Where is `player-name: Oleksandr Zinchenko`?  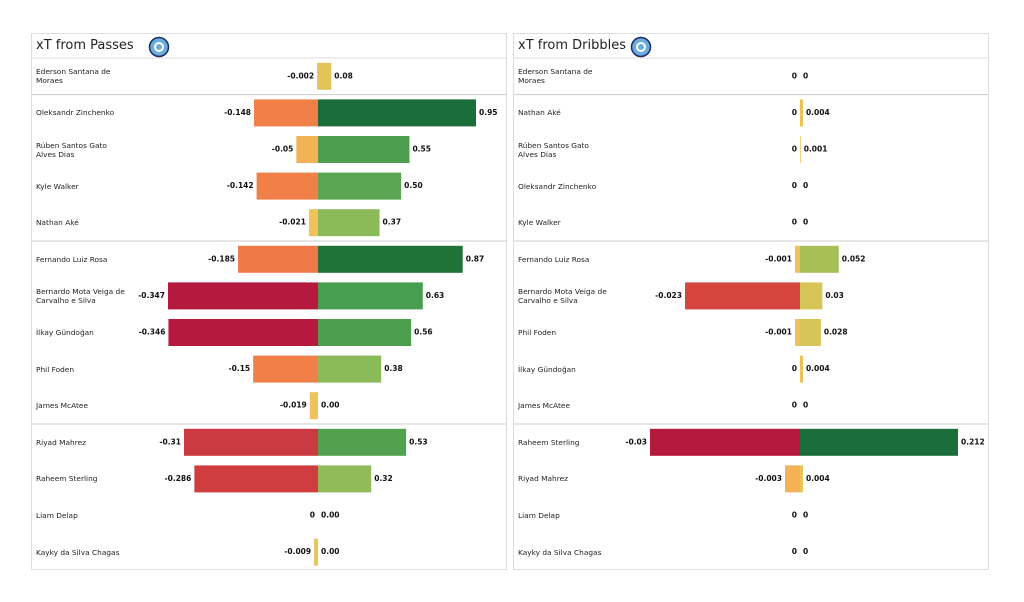
player-name: Oleksandr Zinchenko is located at coordinates (75, 113).